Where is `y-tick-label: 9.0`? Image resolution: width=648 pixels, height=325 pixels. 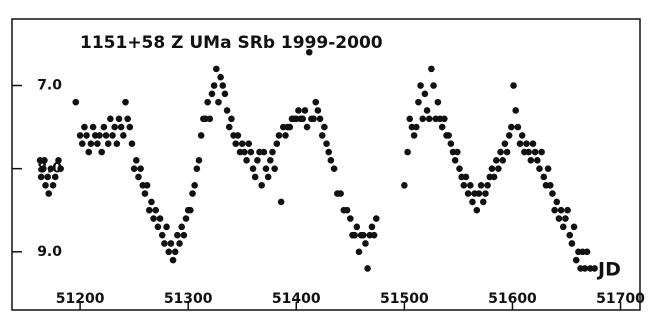 y-tick-label: 9.0 is located at coordinates (49, 252).